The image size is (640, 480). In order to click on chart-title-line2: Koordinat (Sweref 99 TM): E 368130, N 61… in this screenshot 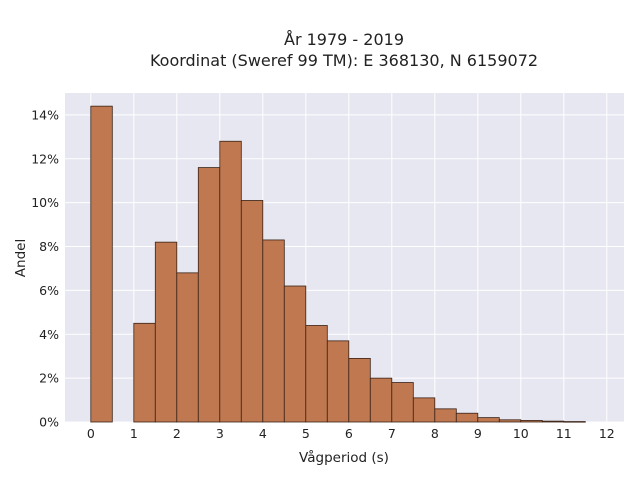, I will do `click(344, 60)`.